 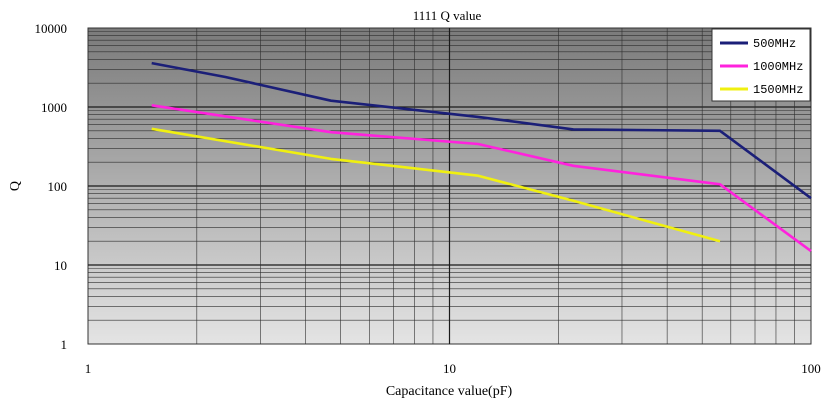 What do you see at coordinates (449, 368) in the screenshot?
I see `x-tick-label: 10` at bounding box center [449, 368].